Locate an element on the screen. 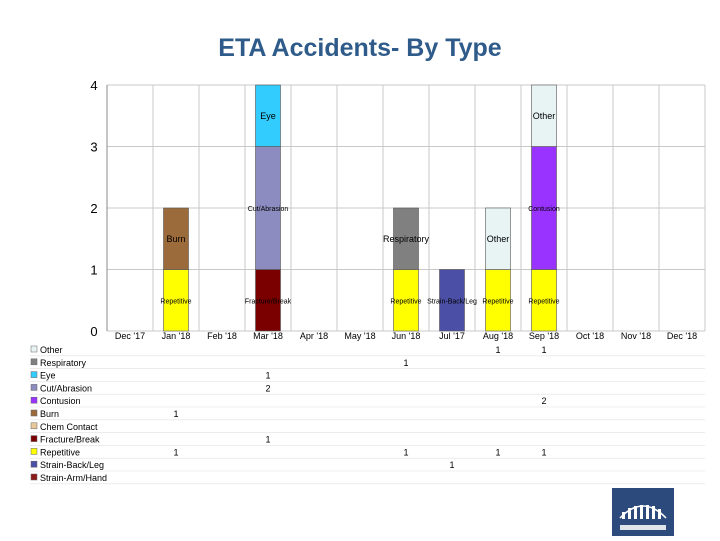  x-tick-label: Nov '18 is located at coordinates (636, 336).